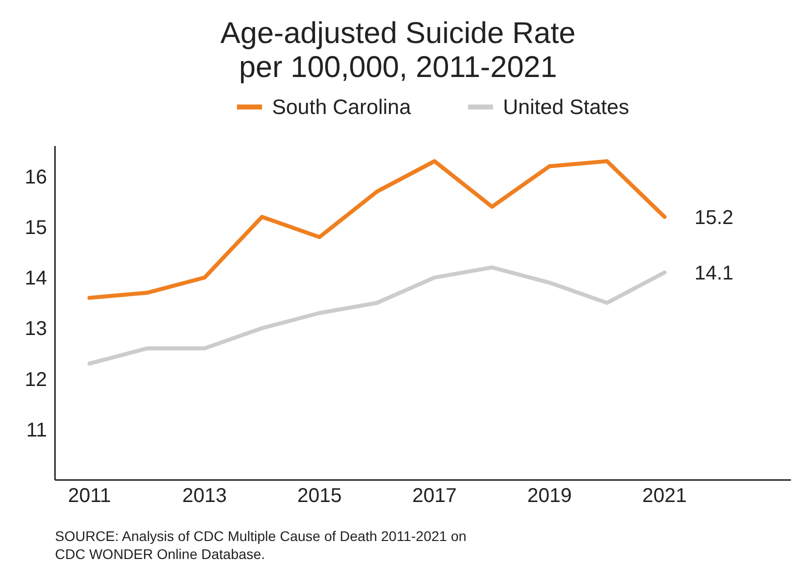 The width and height of the screenshot is (797, 566). Describe the element at coordinates (35, 329) in the screenshot. I see `y-tick-label: 13` at that location.